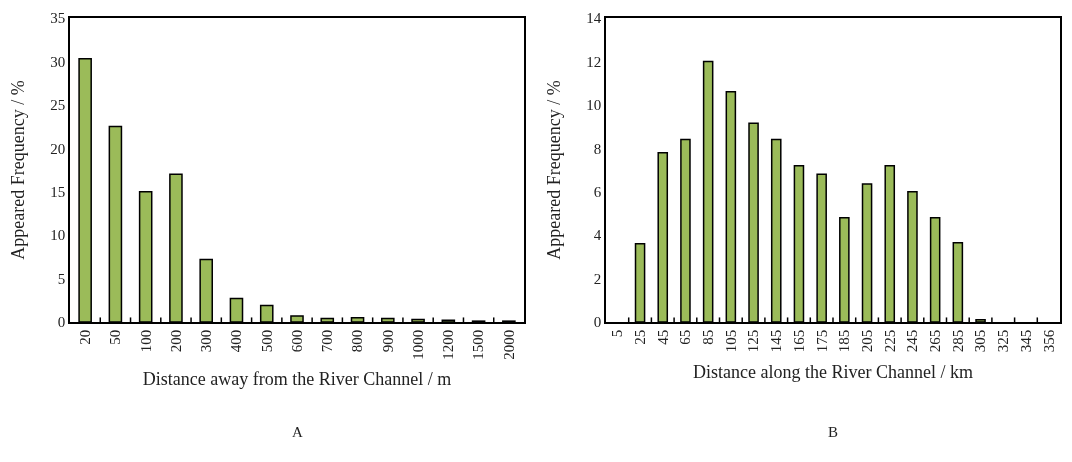  Describe the element at coordinates (957, 341) in the screenshot. I see `x-tick-label: 285` at that location.